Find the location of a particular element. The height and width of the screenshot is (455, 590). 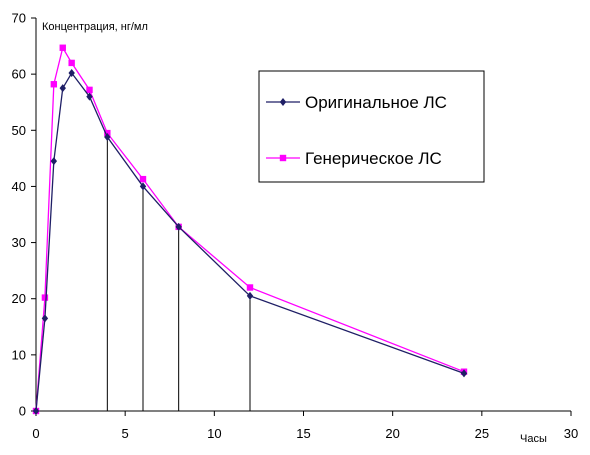

y-tick-label: 60 is located at coordinates (19, 74).